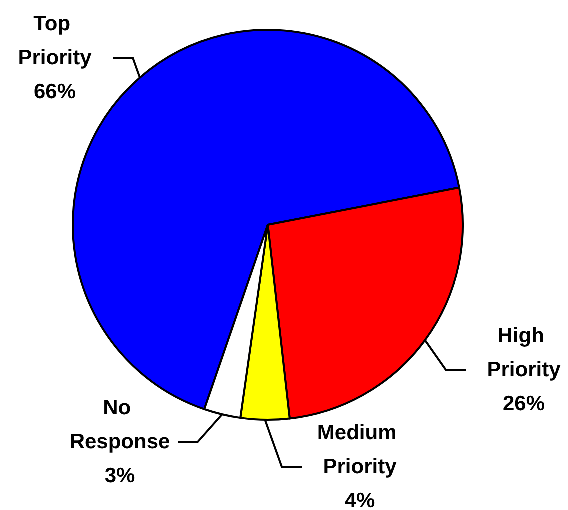  I want to click on slice-label: No Response, so click(120, 425).